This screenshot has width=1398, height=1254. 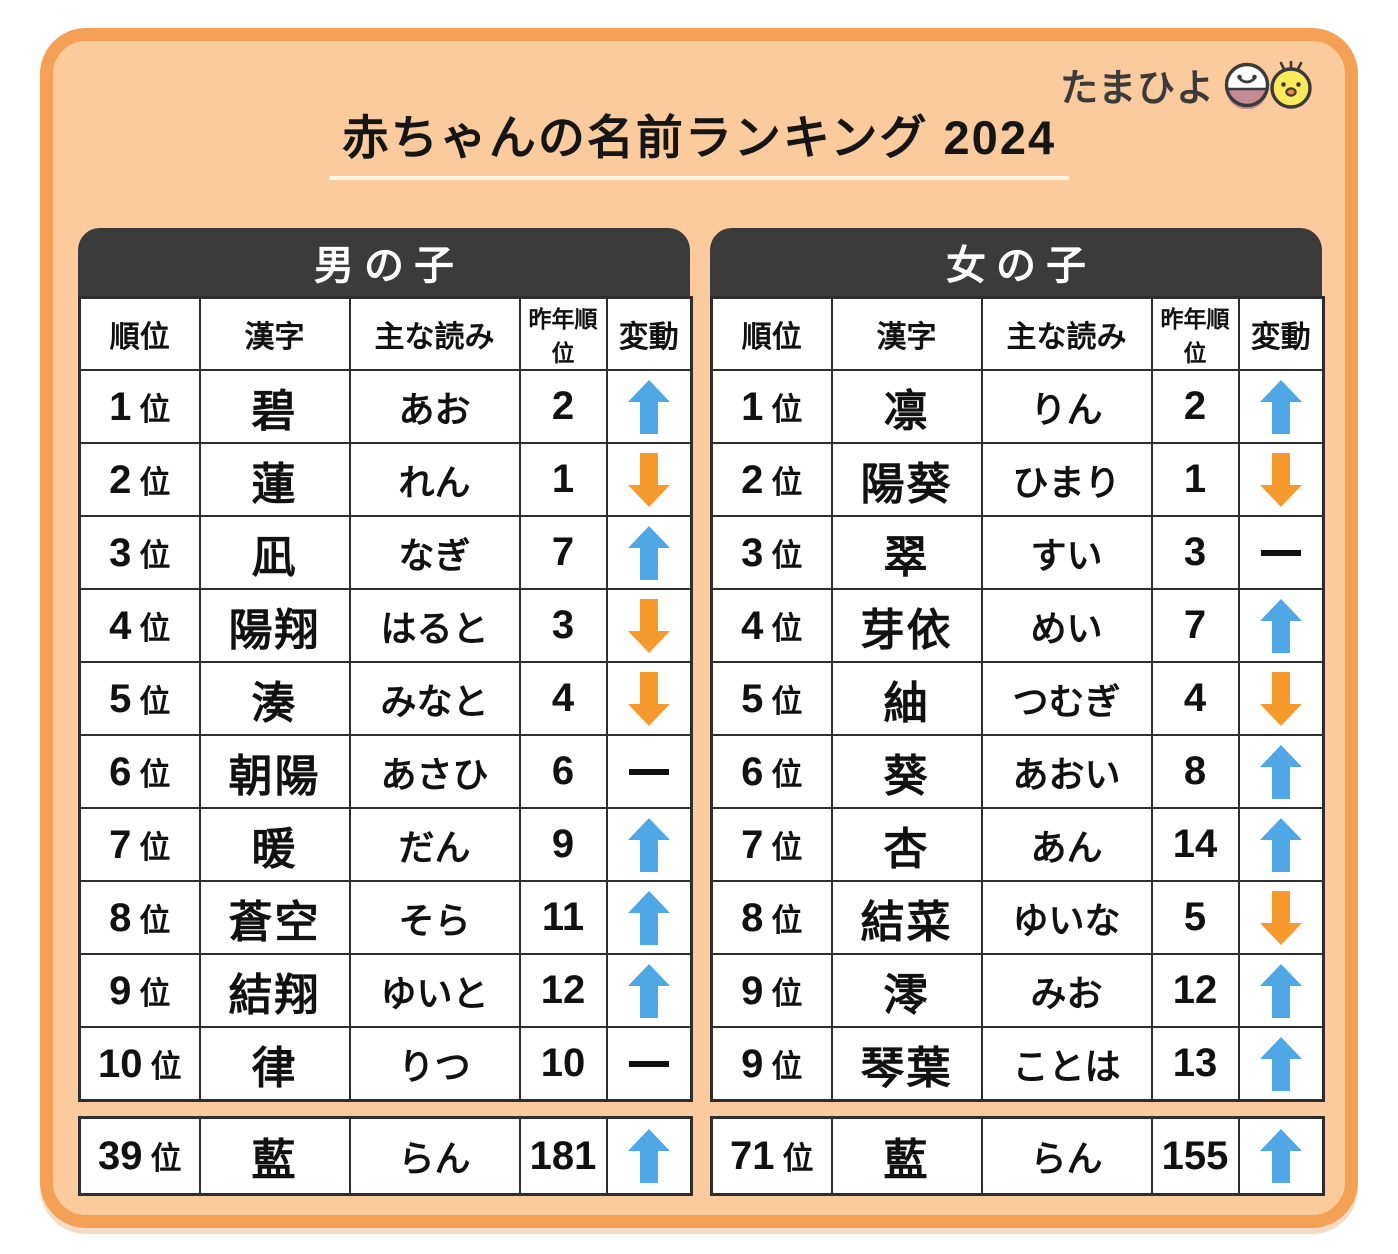 I want to click on name-reading: ゆいな, so click(x=1066, y=917).